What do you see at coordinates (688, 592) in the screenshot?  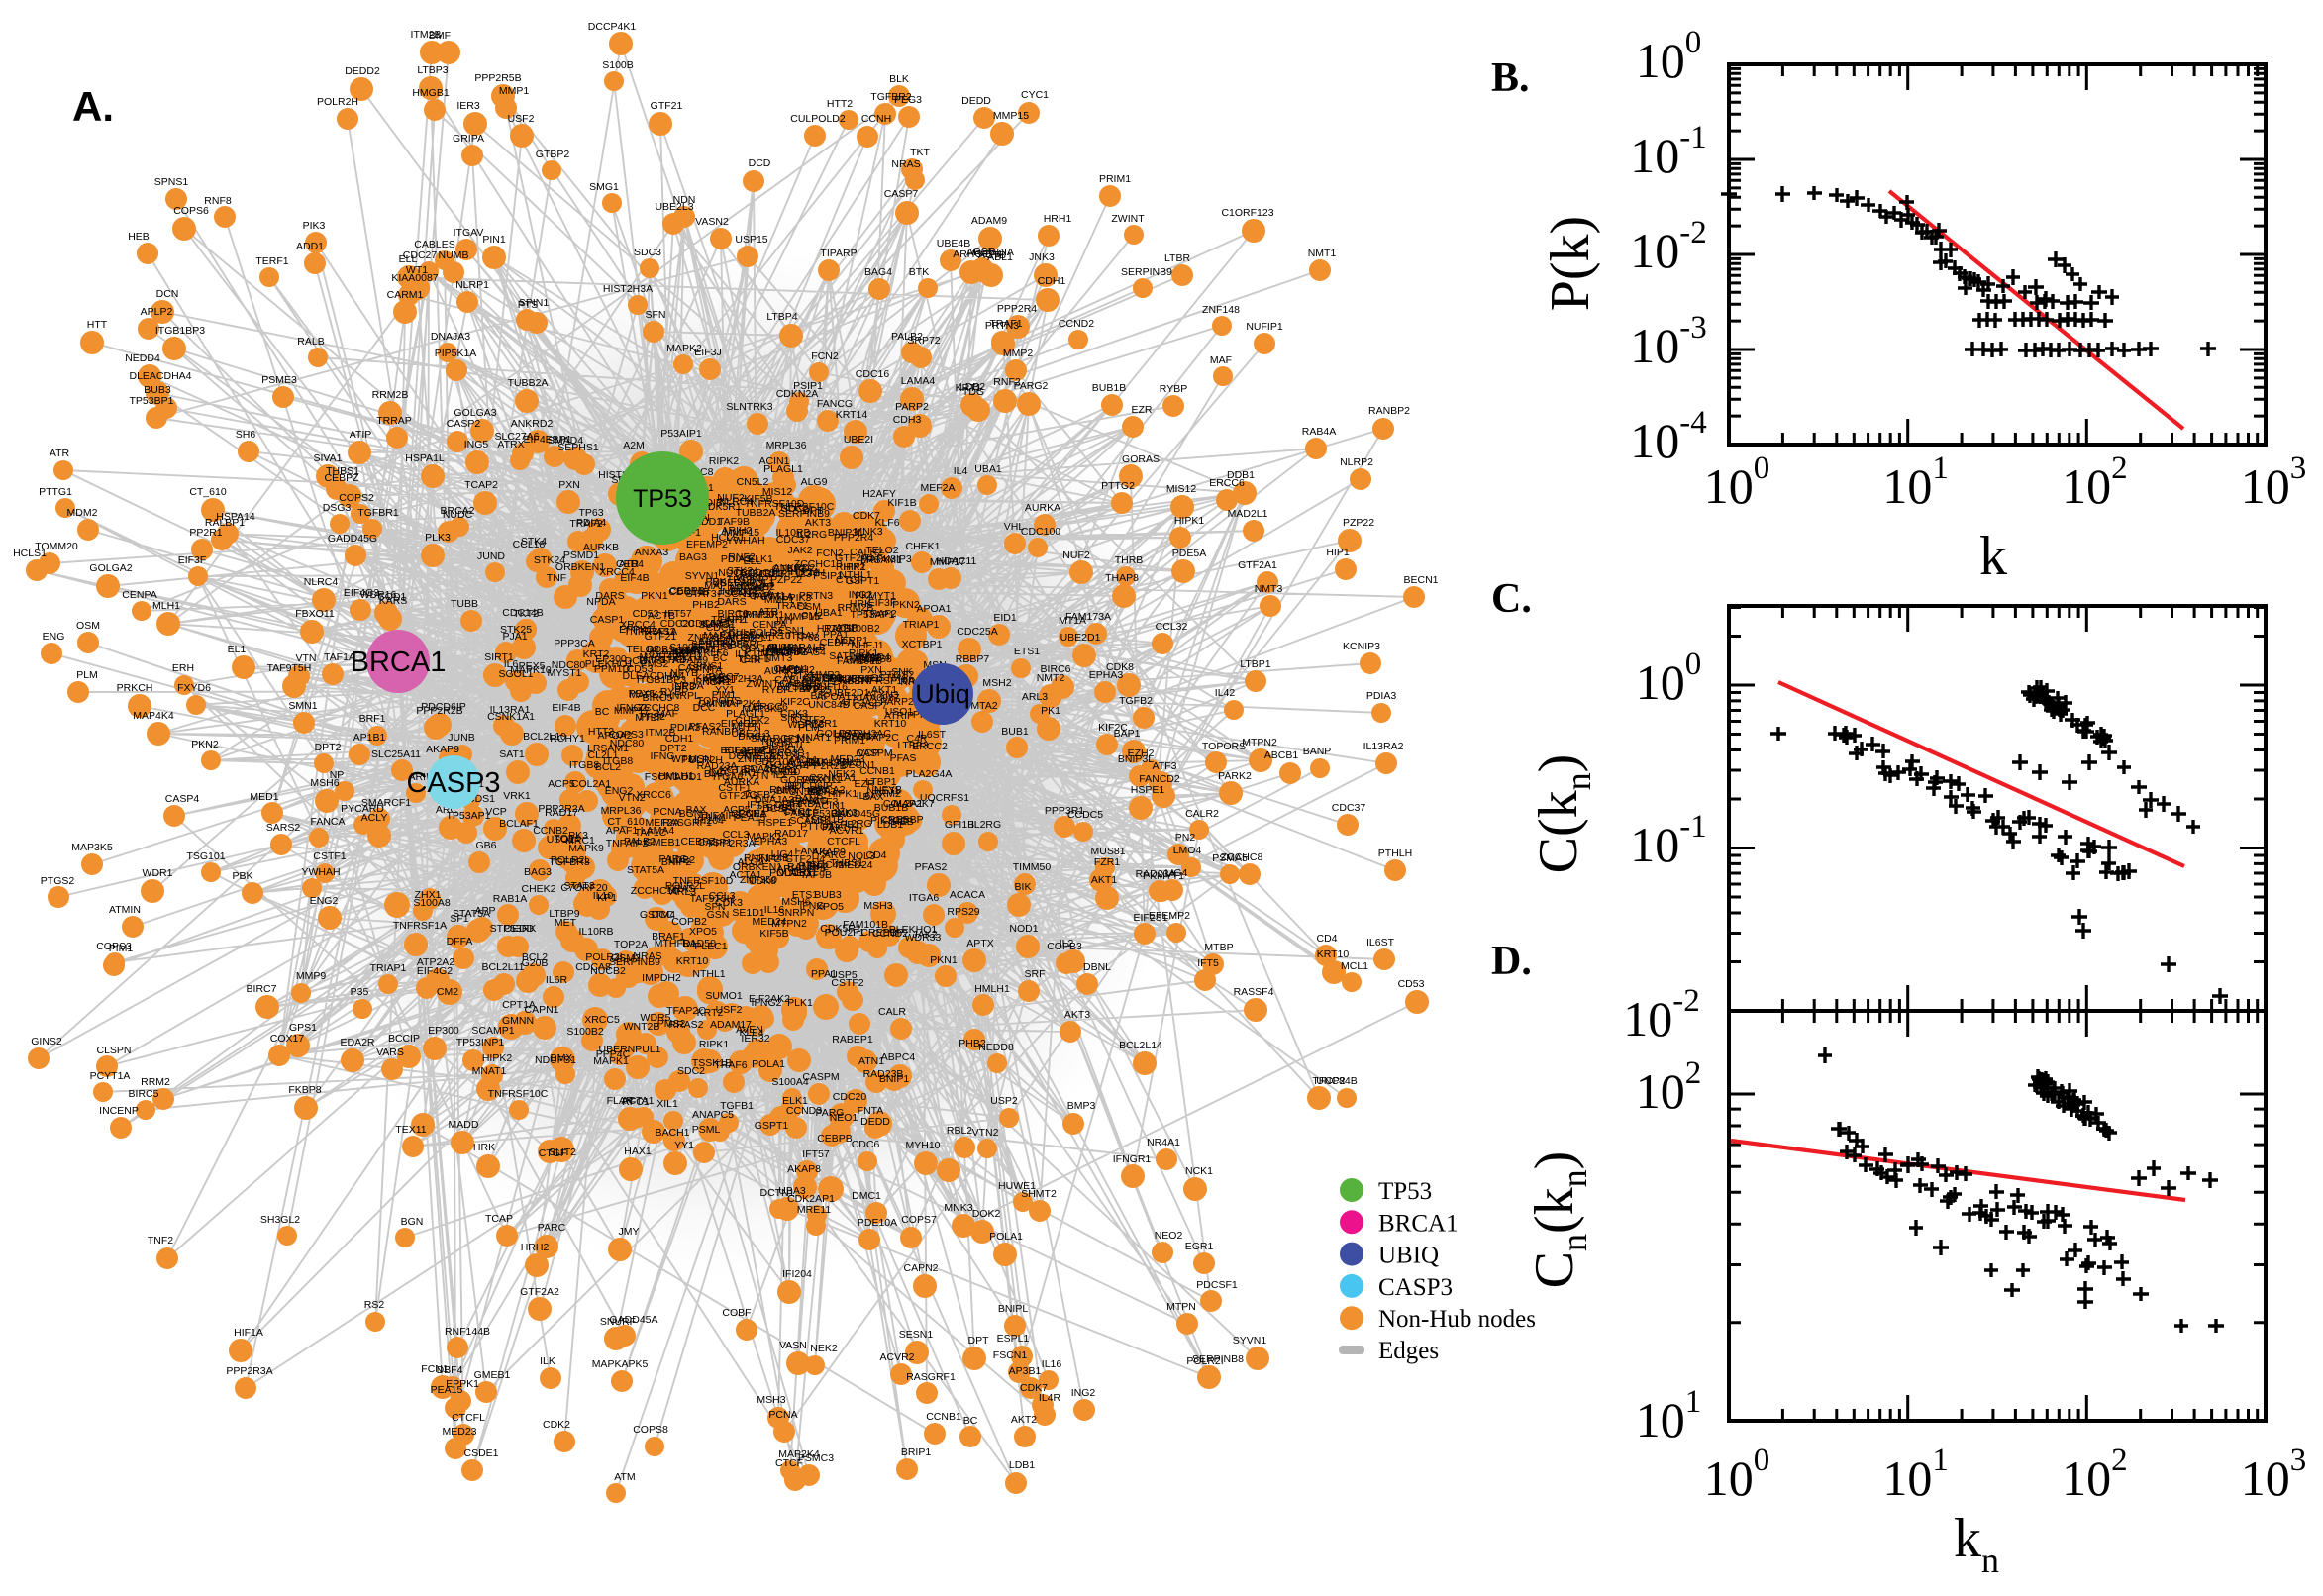 I see `svg-text: CDC14B` at bounding box center [688, 592].